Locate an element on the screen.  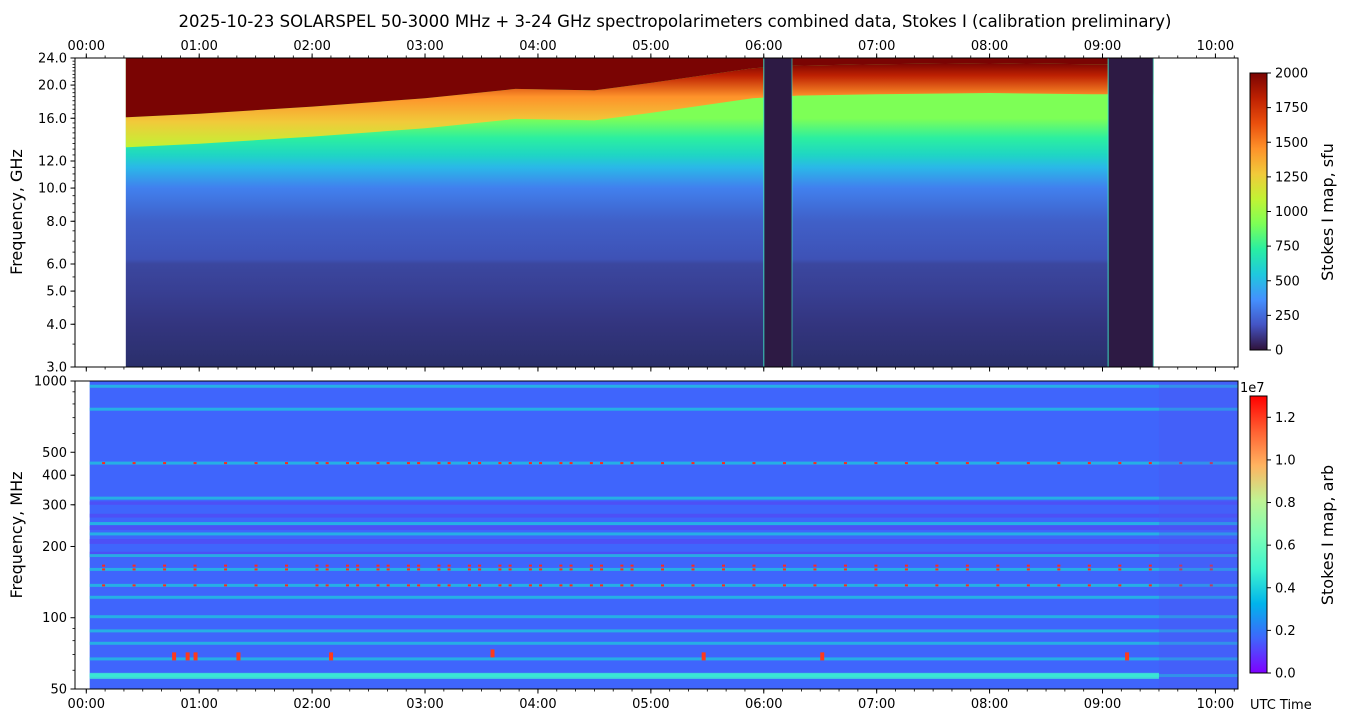
top-y-tick-label: 4.0 is located at coordinates (56, 325).